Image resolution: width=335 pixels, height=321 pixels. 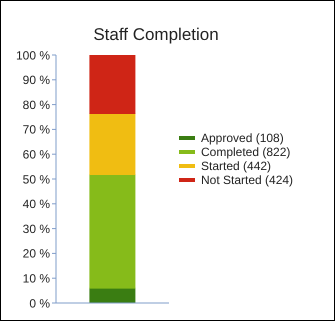 What do you see at coordinates (36, 253) in the screenshot?
I see `y-tick-label: 20 %` at bounding box center [36, 253].